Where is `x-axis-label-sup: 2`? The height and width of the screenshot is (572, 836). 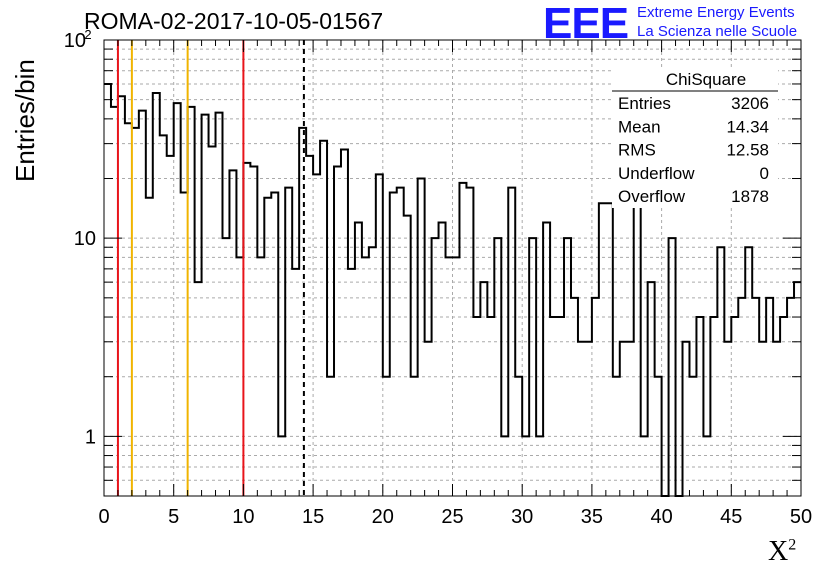
x-axis-label-sup: 2 is located at coordinates (792, 545).